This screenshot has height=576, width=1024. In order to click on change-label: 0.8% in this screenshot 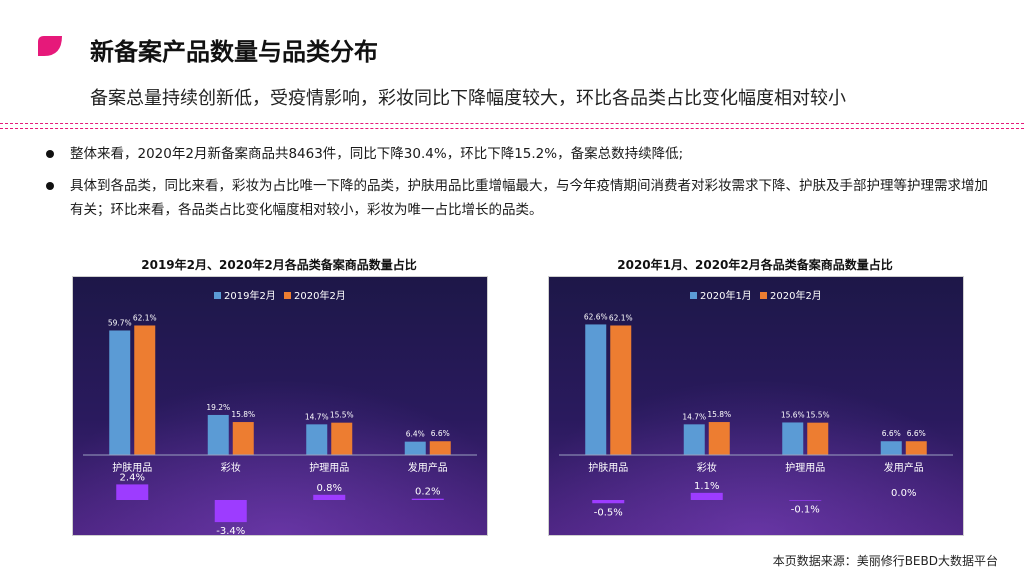, I will do `click(329, 488)`.